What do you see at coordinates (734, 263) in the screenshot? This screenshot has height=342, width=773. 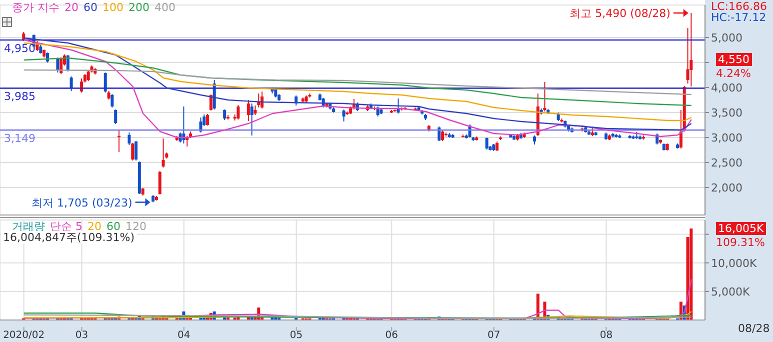 I see `y-tick-label: 10,000K` at bounding box center [734, 263].